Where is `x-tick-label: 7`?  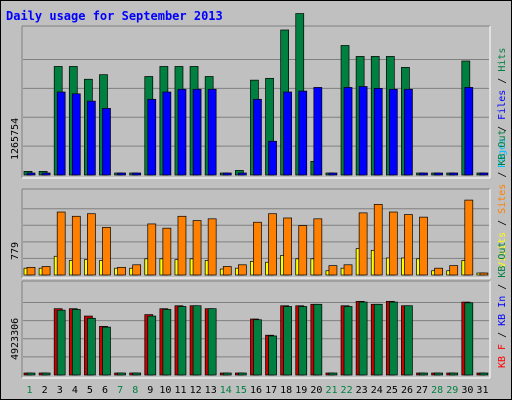 x-tick-label: 7 is located at coordinates (120, 390).